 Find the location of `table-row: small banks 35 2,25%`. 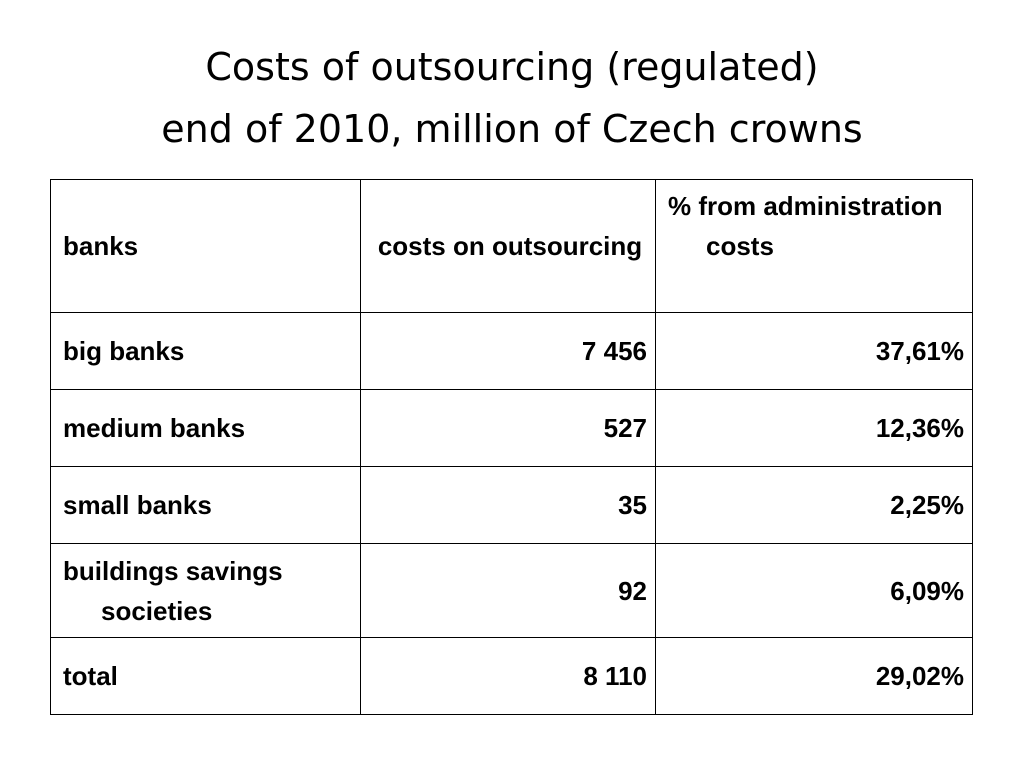

table-row: small banks 35 2,25% is located at coordinates (511, 505).